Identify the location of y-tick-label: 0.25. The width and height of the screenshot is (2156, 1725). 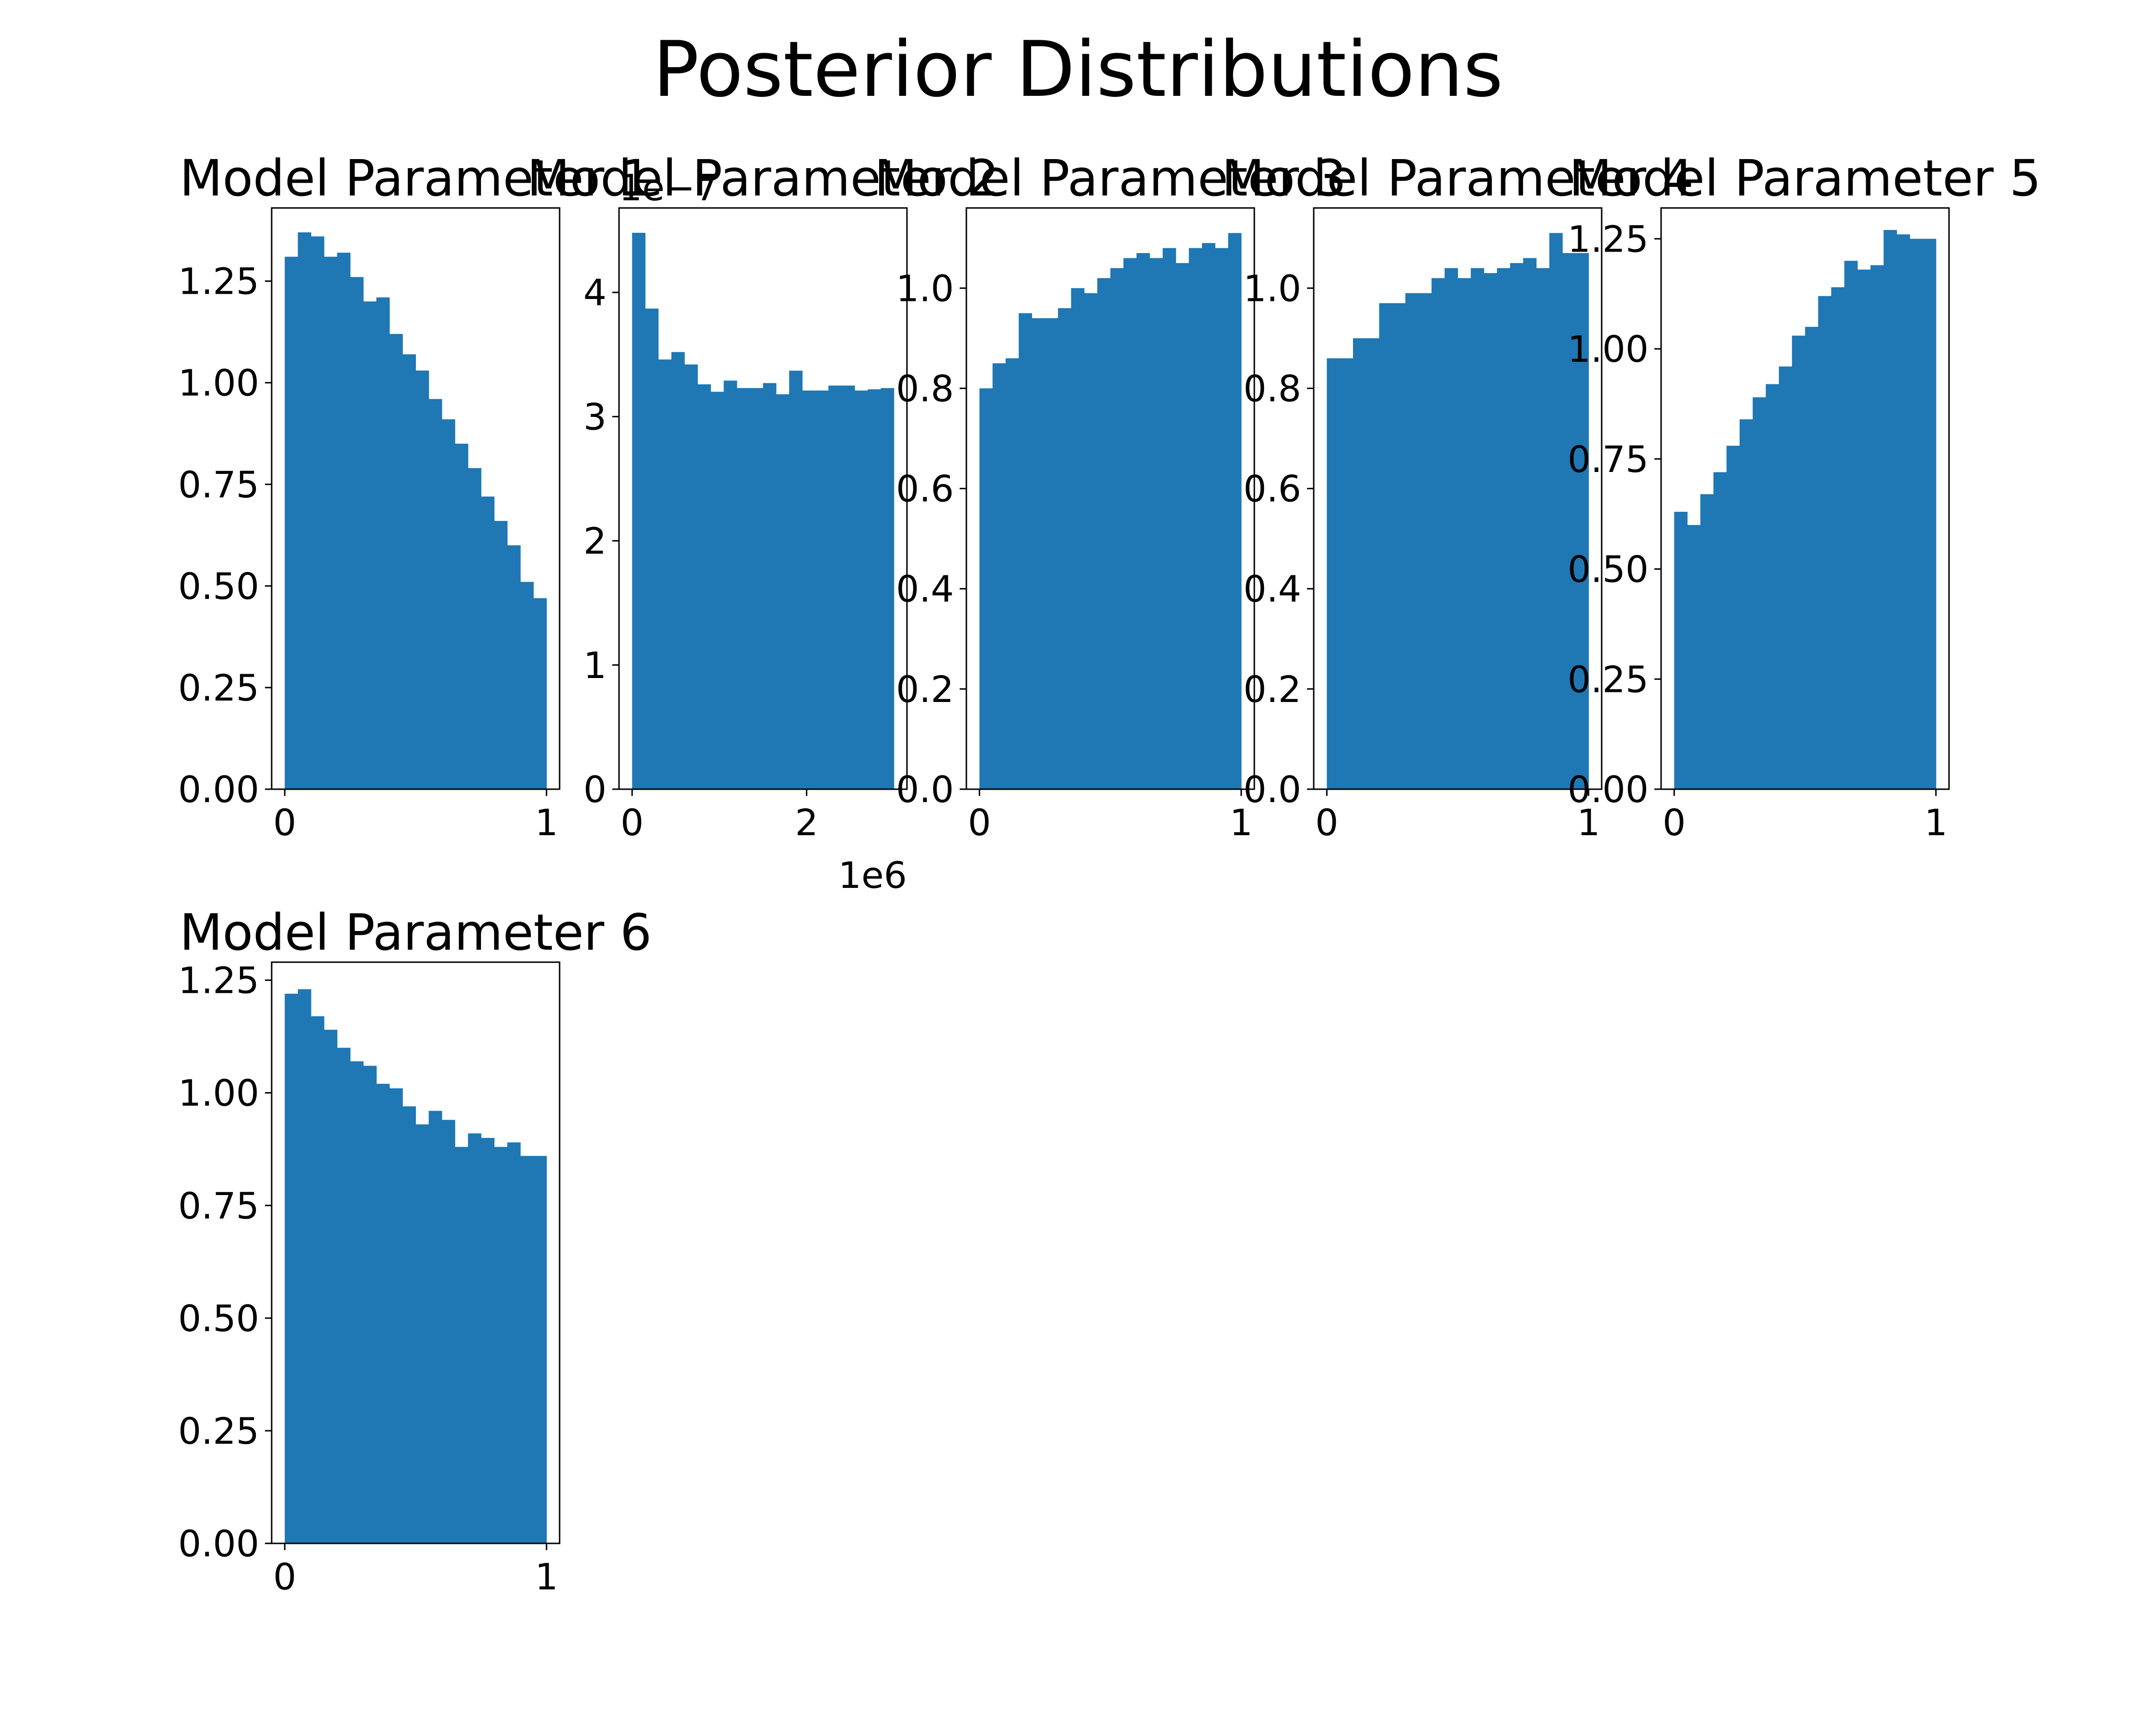
(1608, 679).